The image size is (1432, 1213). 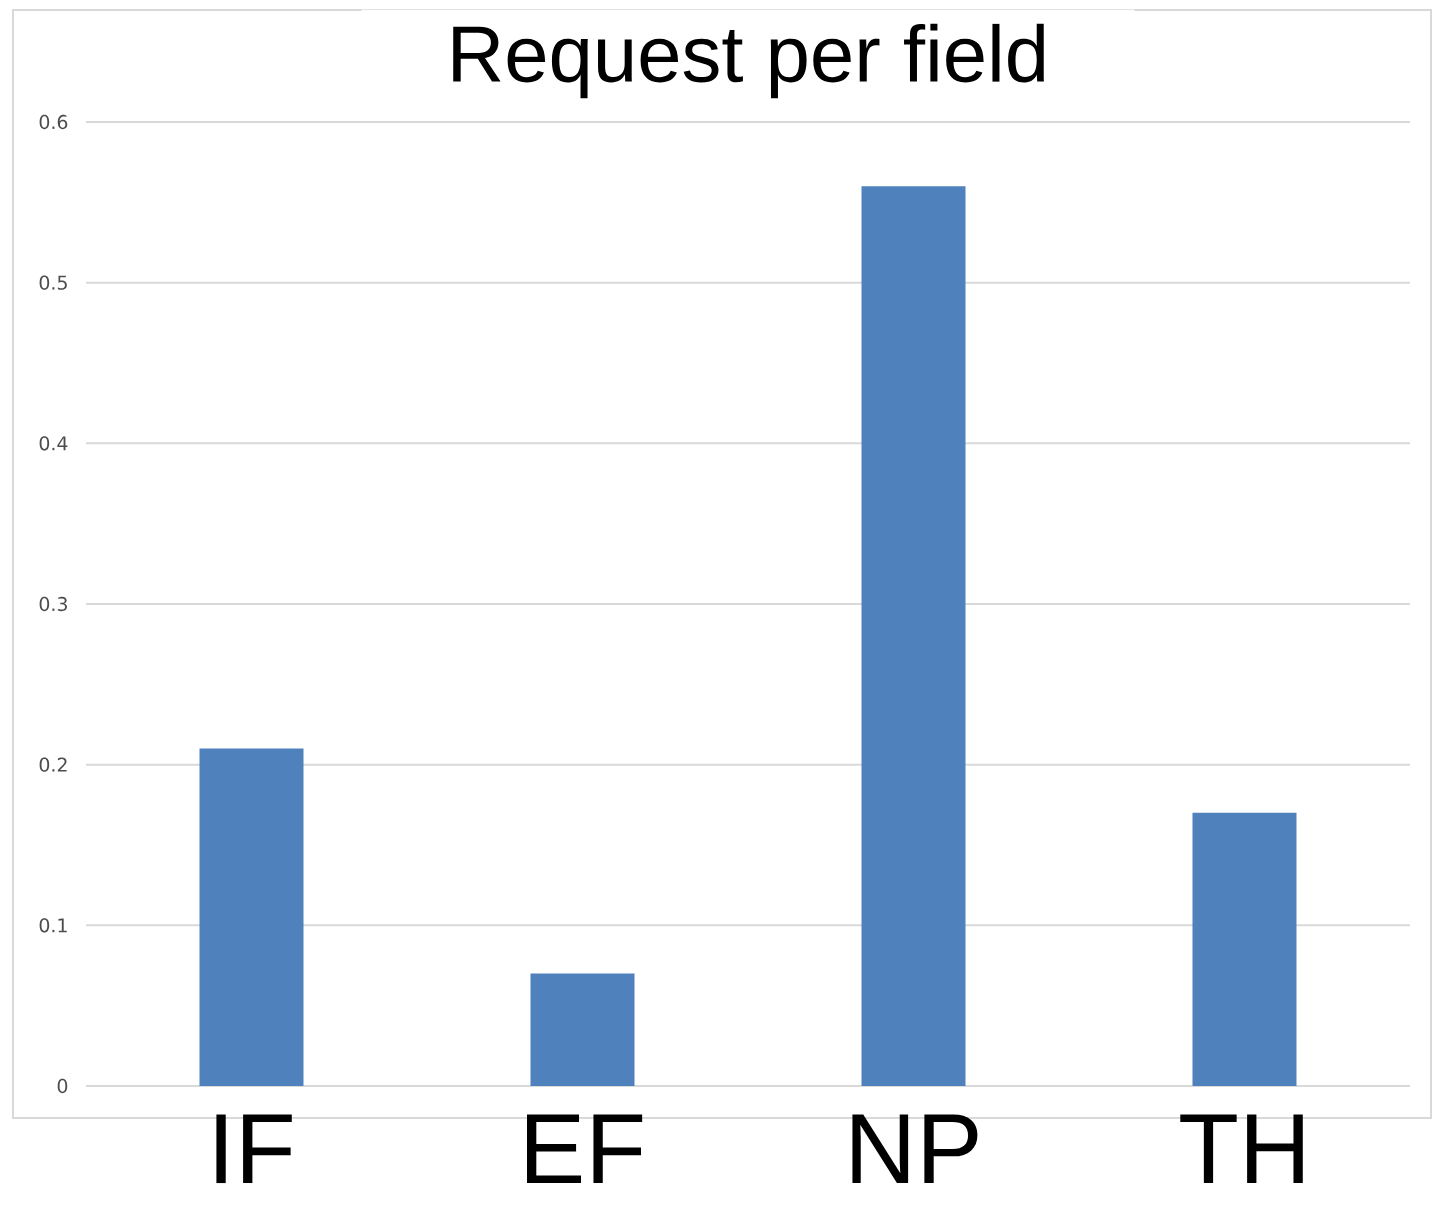 I want to click on y-tick-label: 0.1, so click(x=53, y=925).